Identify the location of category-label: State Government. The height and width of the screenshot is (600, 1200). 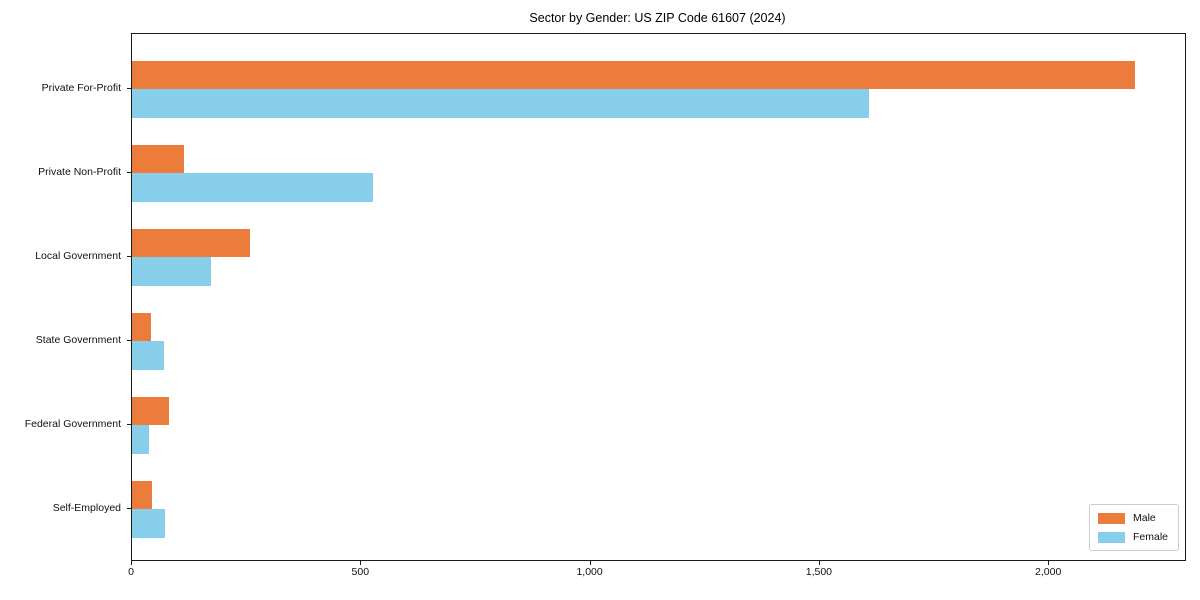
(78, 340).